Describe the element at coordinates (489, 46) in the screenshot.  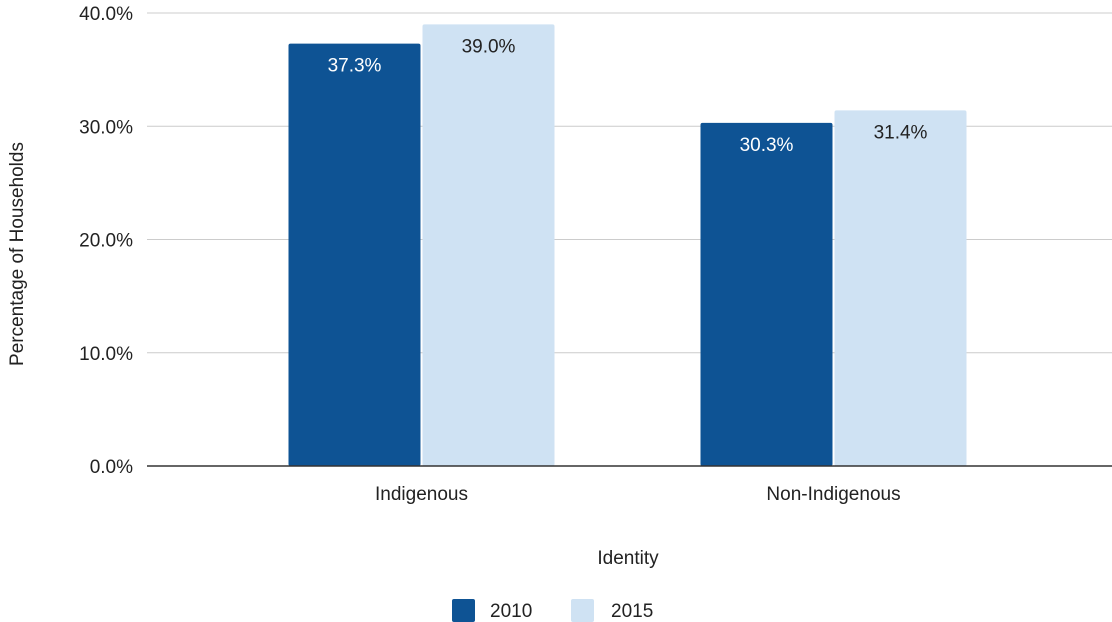
I see `data-label: 39.0%` at that location.